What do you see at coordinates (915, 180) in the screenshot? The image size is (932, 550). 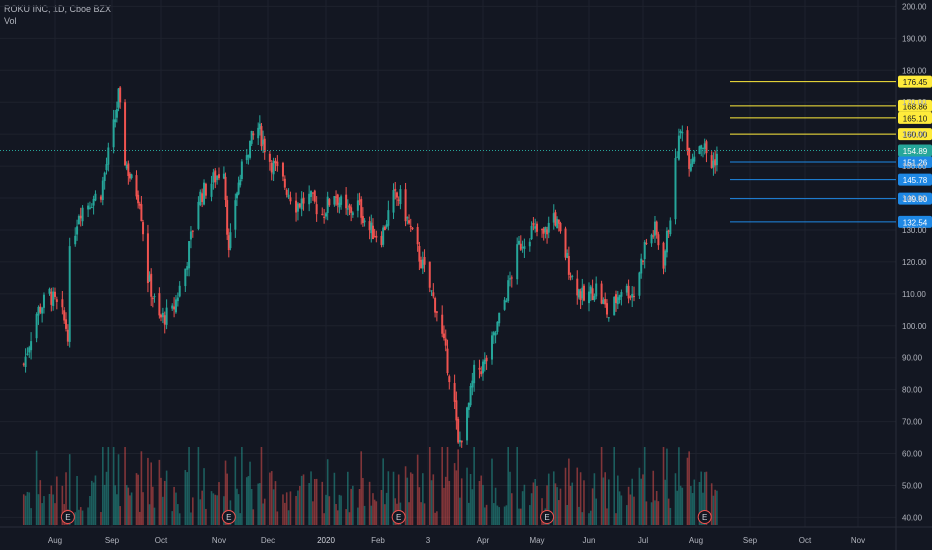 I see `support-level-label: 145.78` at bounding box center [915, 180].